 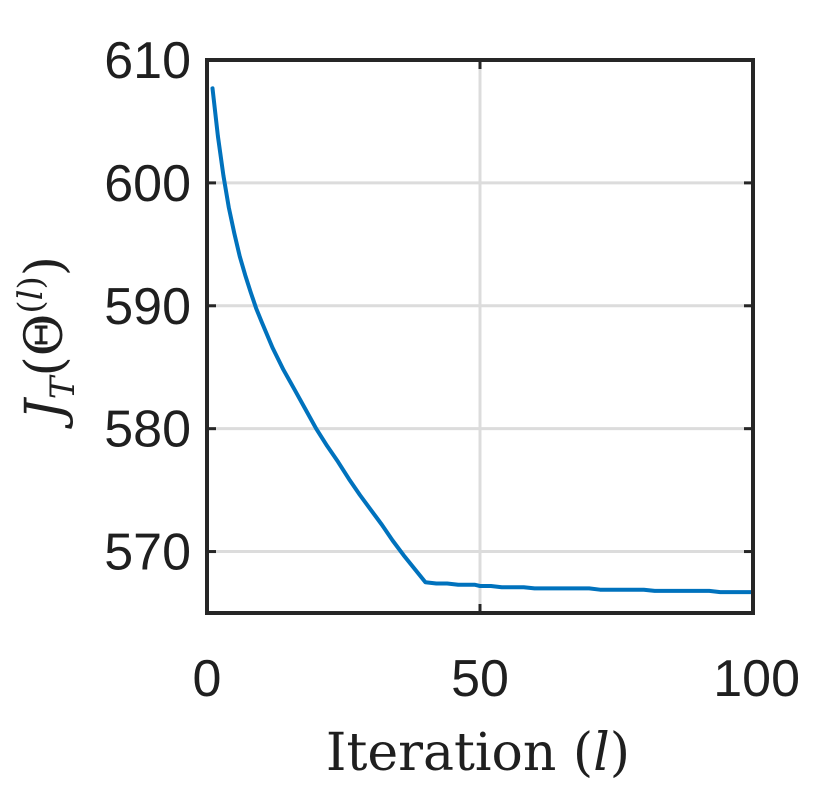 What do you see at coordinates (147, 430) in the screenshot?
I see `y-tick-label: 580` at bounding box center [147, 430].